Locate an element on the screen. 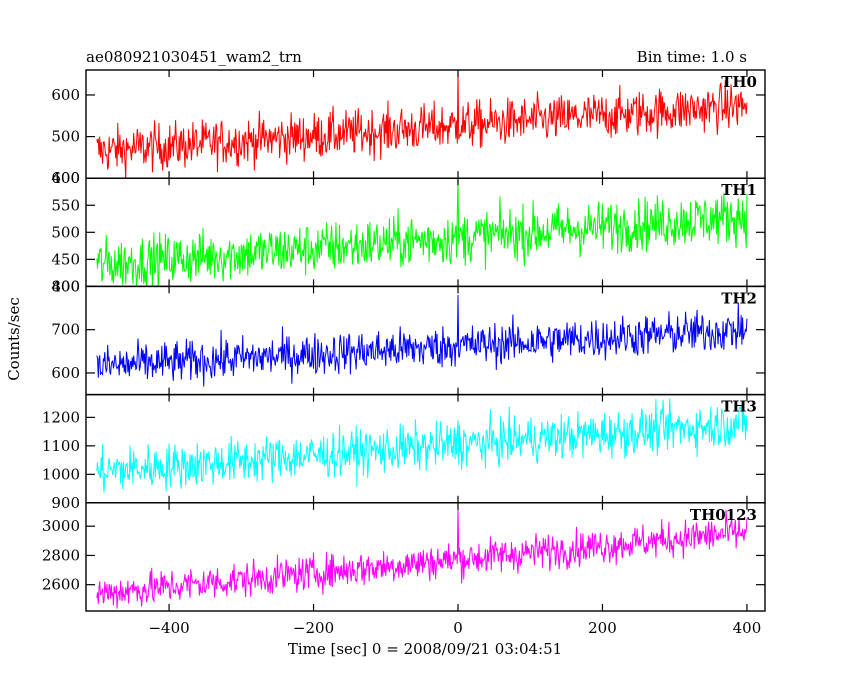 This screenshot has width=850, height=680. series-line-th3 is located at coordinates (422, 445).